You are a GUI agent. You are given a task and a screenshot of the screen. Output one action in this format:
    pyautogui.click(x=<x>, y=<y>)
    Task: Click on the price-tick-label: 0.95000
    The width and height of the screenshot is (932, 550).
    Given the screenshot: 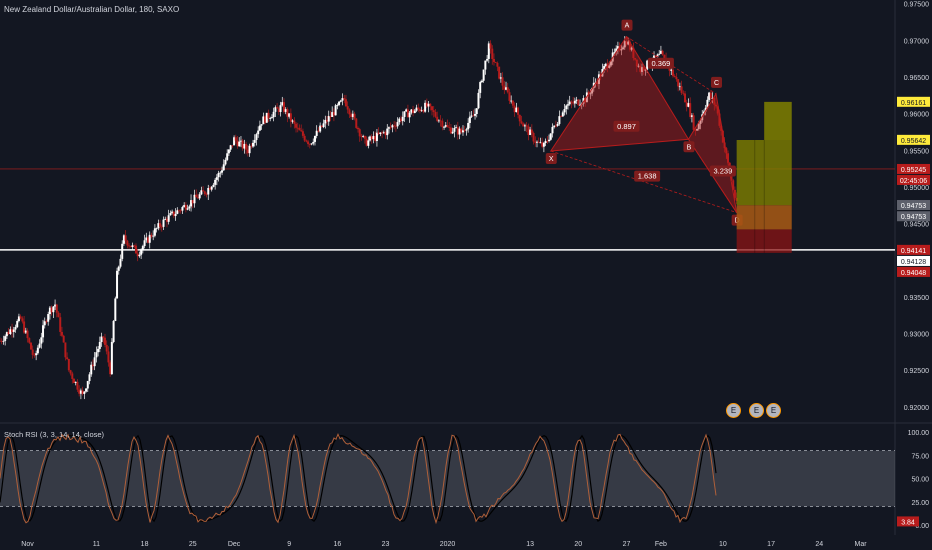 What is the action you would take?
    pyautogui.click(x=916, y=188)
    